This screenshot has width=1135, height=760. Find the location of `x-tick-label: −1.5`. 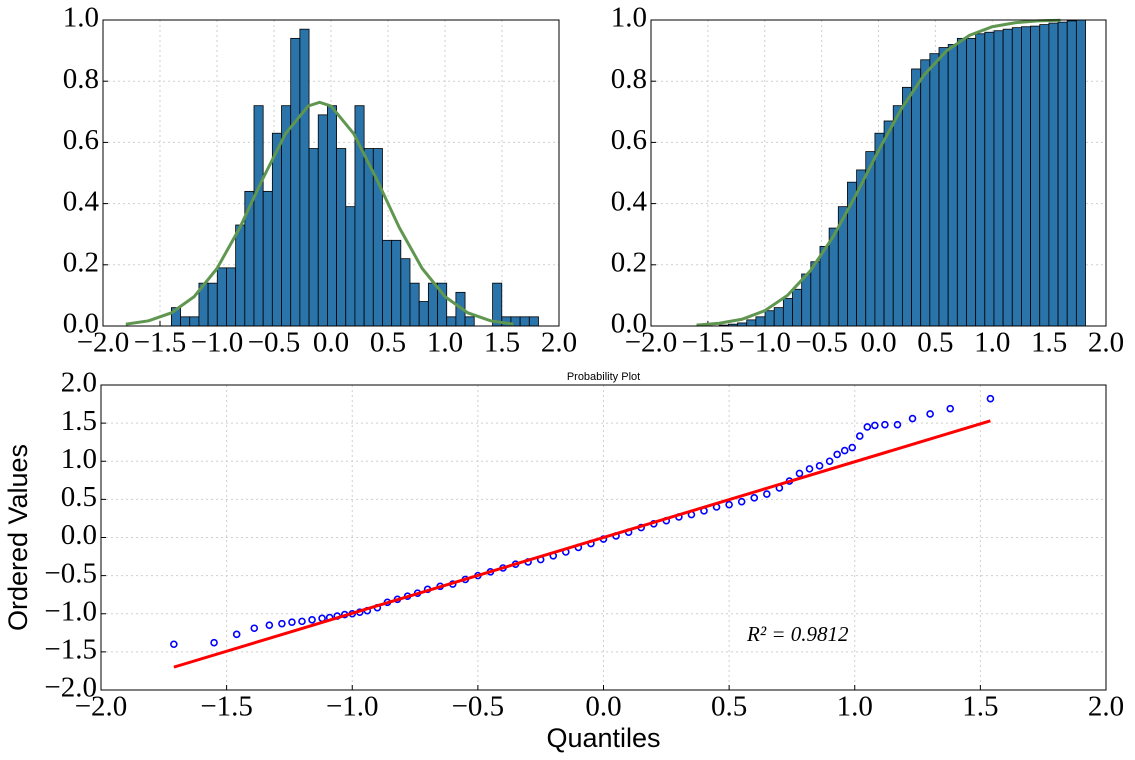

x-tick-label: −1.5 is located at coordinates (160, 343).